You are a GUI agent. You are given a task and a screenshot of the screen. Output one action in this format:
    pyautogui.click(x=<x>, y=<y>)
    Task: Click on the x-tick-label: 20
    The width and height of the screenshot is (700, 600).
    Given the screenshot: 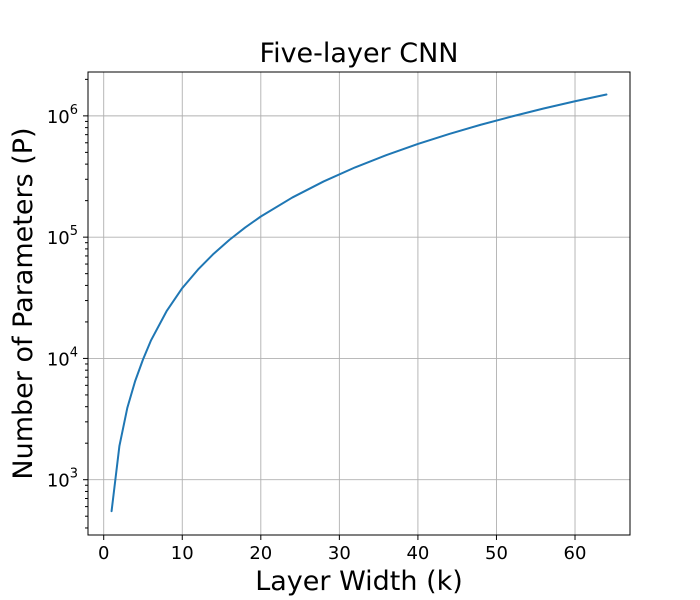 What is the action you would take?
    pyautogui.click(x=260, y=553)
    